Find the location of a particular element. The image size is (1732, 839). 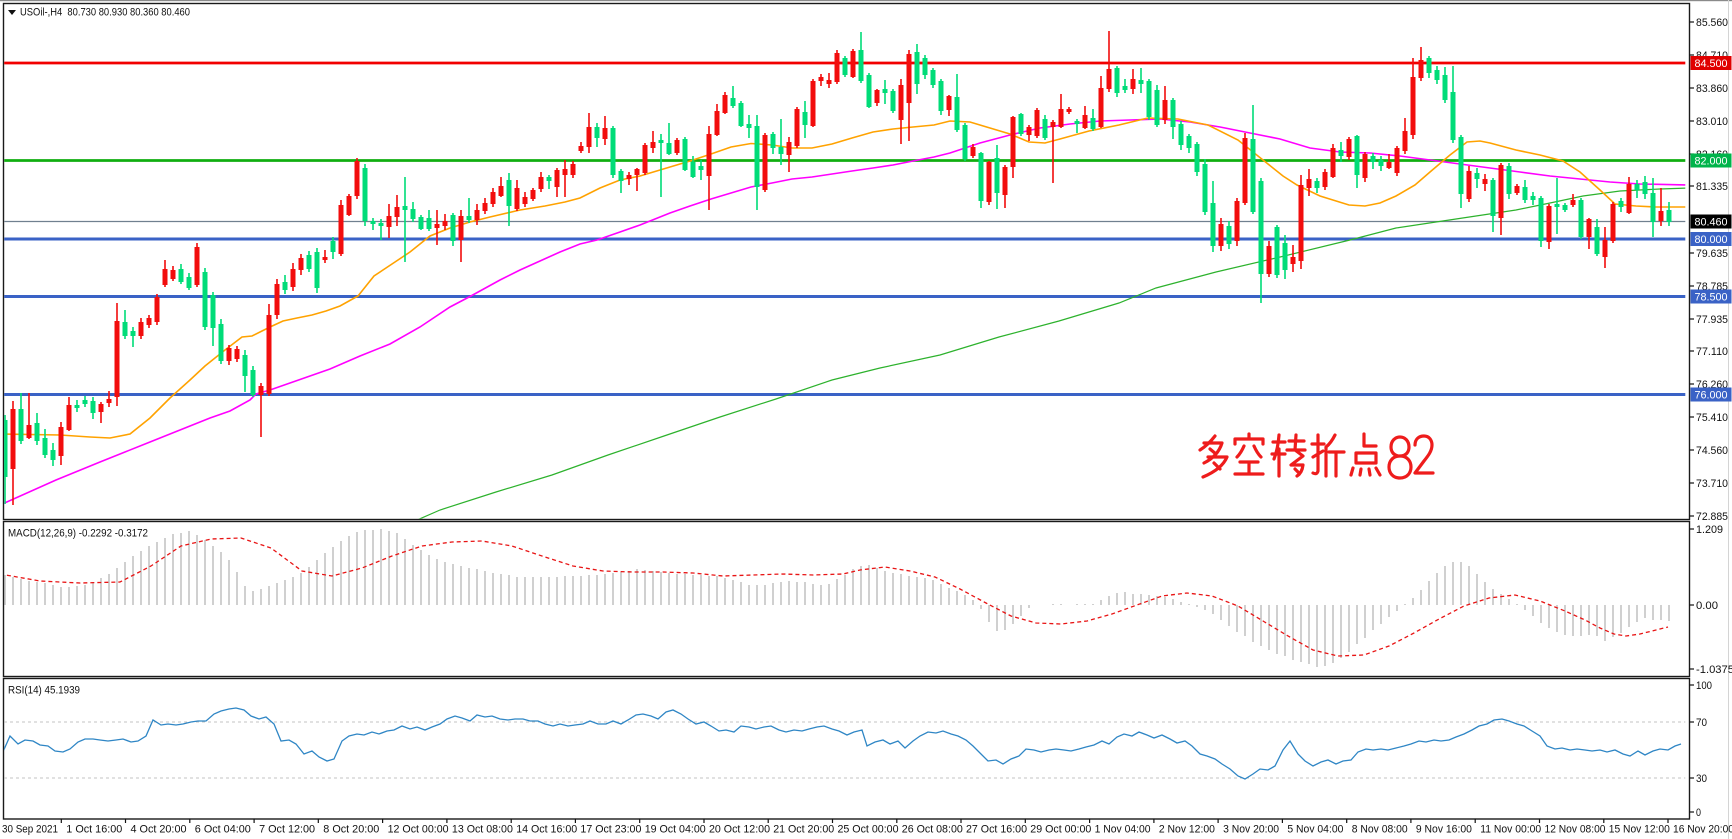

svg-text: 1.209 is located at coordinates (1709, 530).